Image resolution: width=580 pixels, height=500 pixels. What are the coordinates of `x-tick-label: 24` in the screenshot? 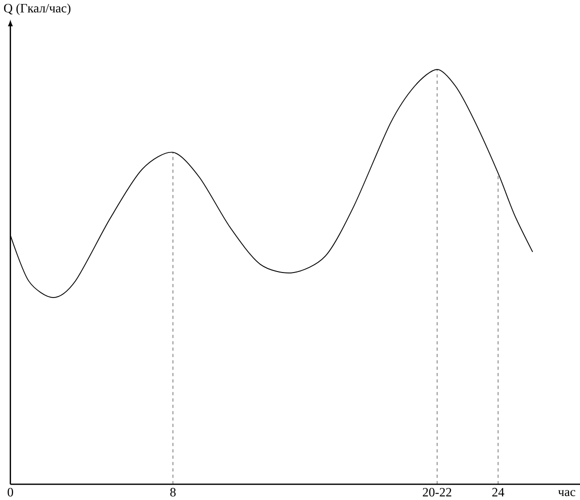 It's located at (498, 492).